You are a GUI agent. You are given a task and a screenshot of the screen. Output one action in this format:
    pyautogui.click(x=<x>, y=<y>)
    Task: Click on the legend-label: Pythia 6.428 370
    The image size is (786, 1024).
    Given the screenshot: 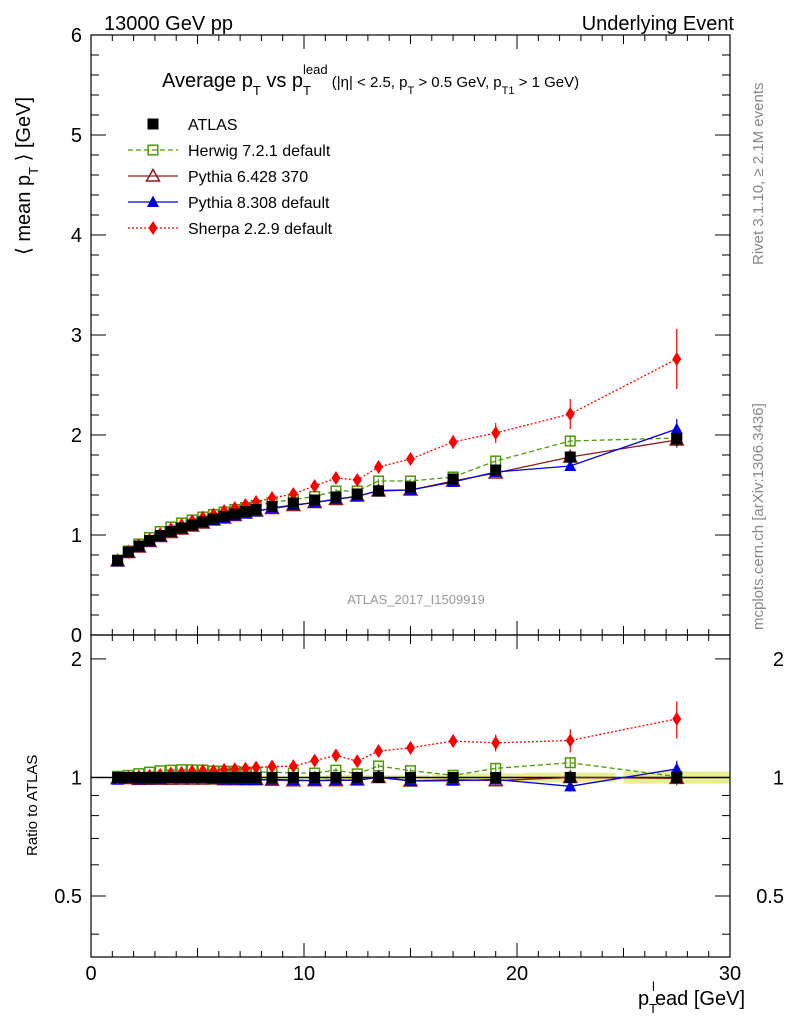 What is the action you would take?
    pyautogui.click(x=248, y=177)
    